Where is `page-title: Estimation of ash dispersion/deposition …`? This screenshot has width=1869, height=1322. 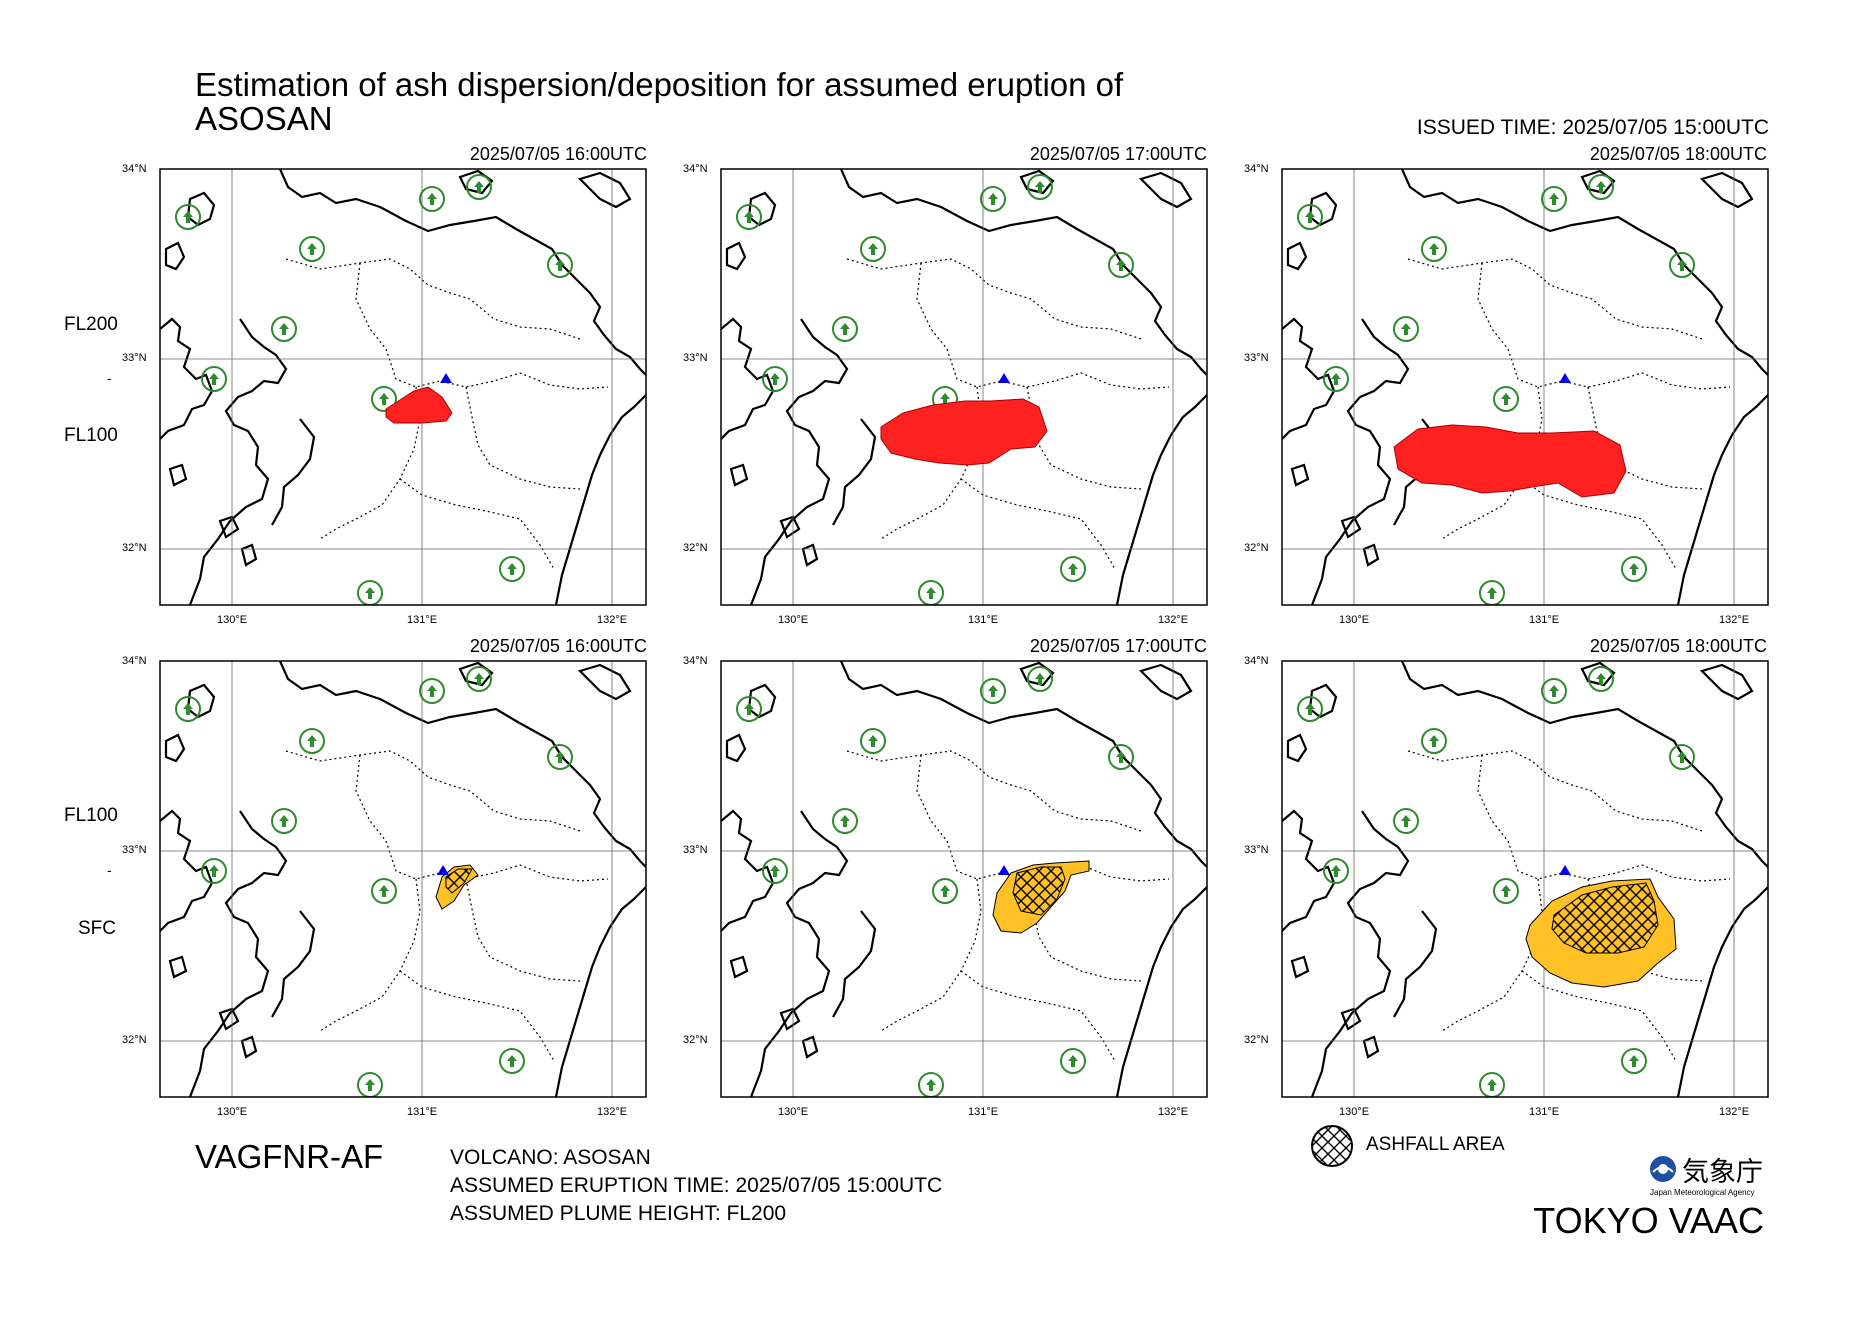
page-title: Estimation of ash dispersion/deposition … is located at coordinates (659, 102).